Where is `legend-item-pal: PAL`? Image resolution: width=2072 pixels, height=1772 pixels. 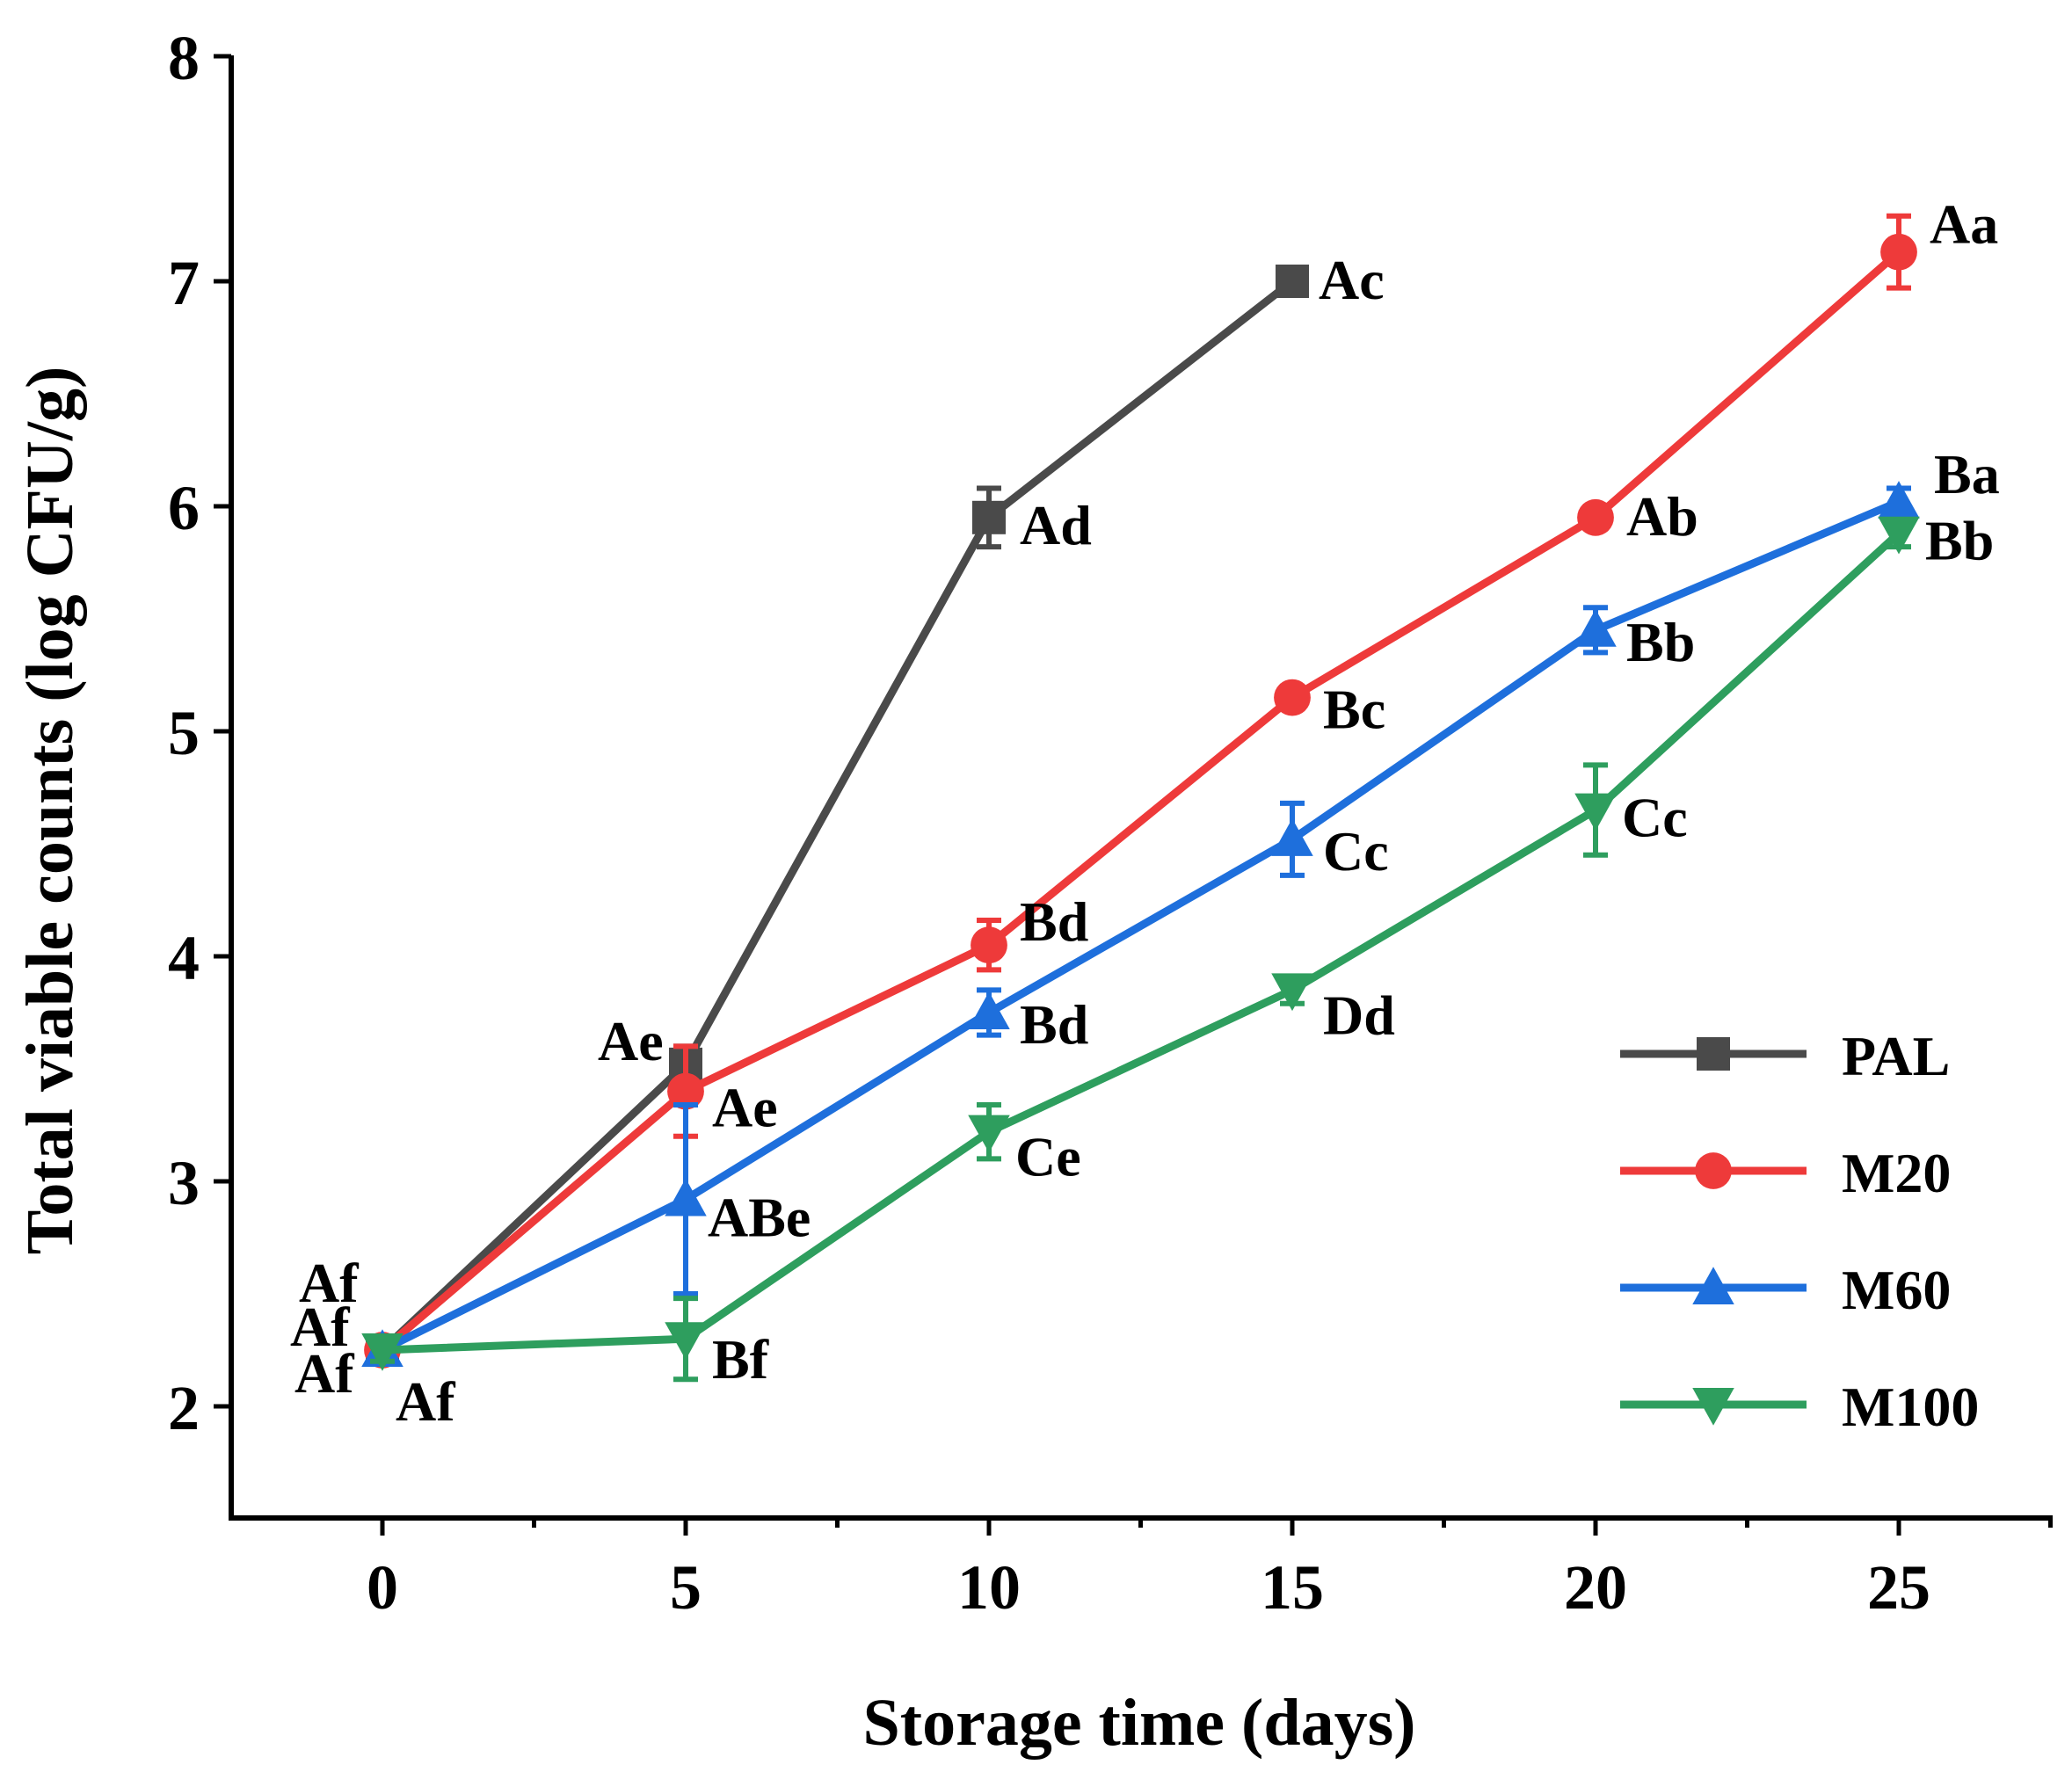
legend-item-pal: PAL is located at coordinates (1785, 1056).